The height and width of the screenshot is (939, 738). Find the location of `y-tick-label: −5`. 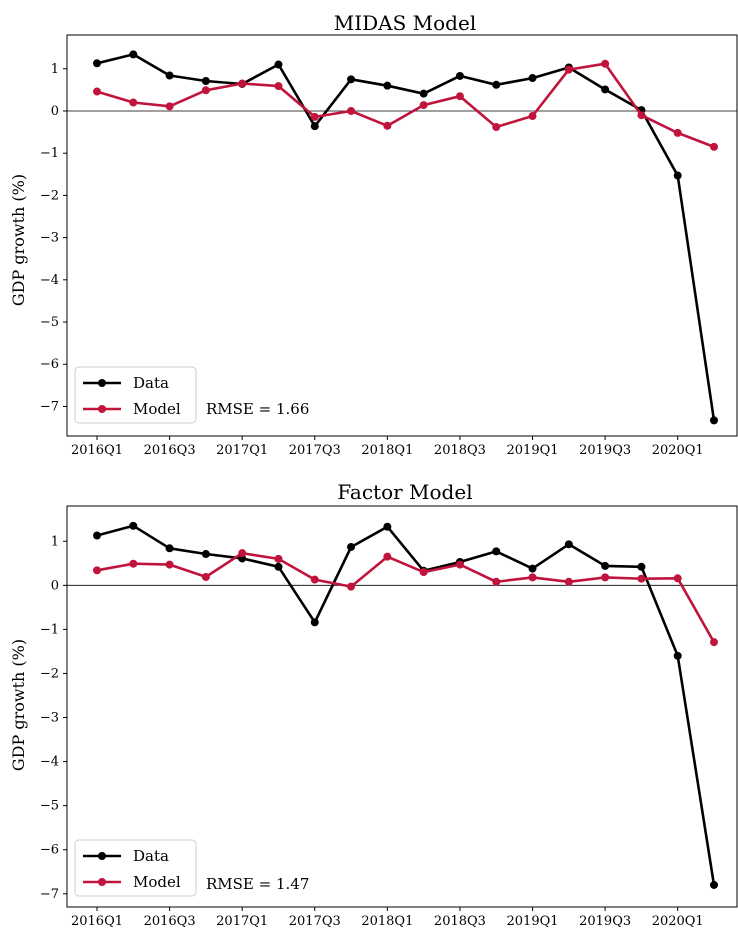

y-tick-label: −5 is located at coordinates (49, 322).